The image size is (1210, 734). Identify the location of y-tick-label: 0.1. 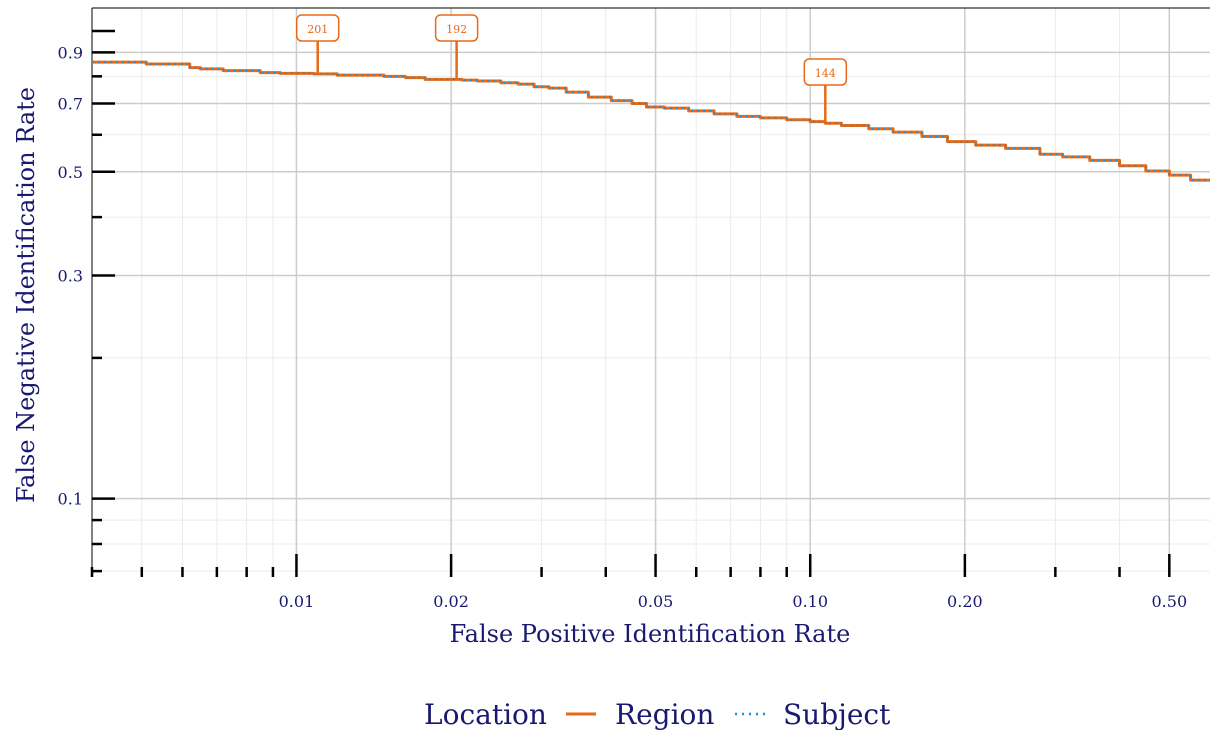
(70, 499).